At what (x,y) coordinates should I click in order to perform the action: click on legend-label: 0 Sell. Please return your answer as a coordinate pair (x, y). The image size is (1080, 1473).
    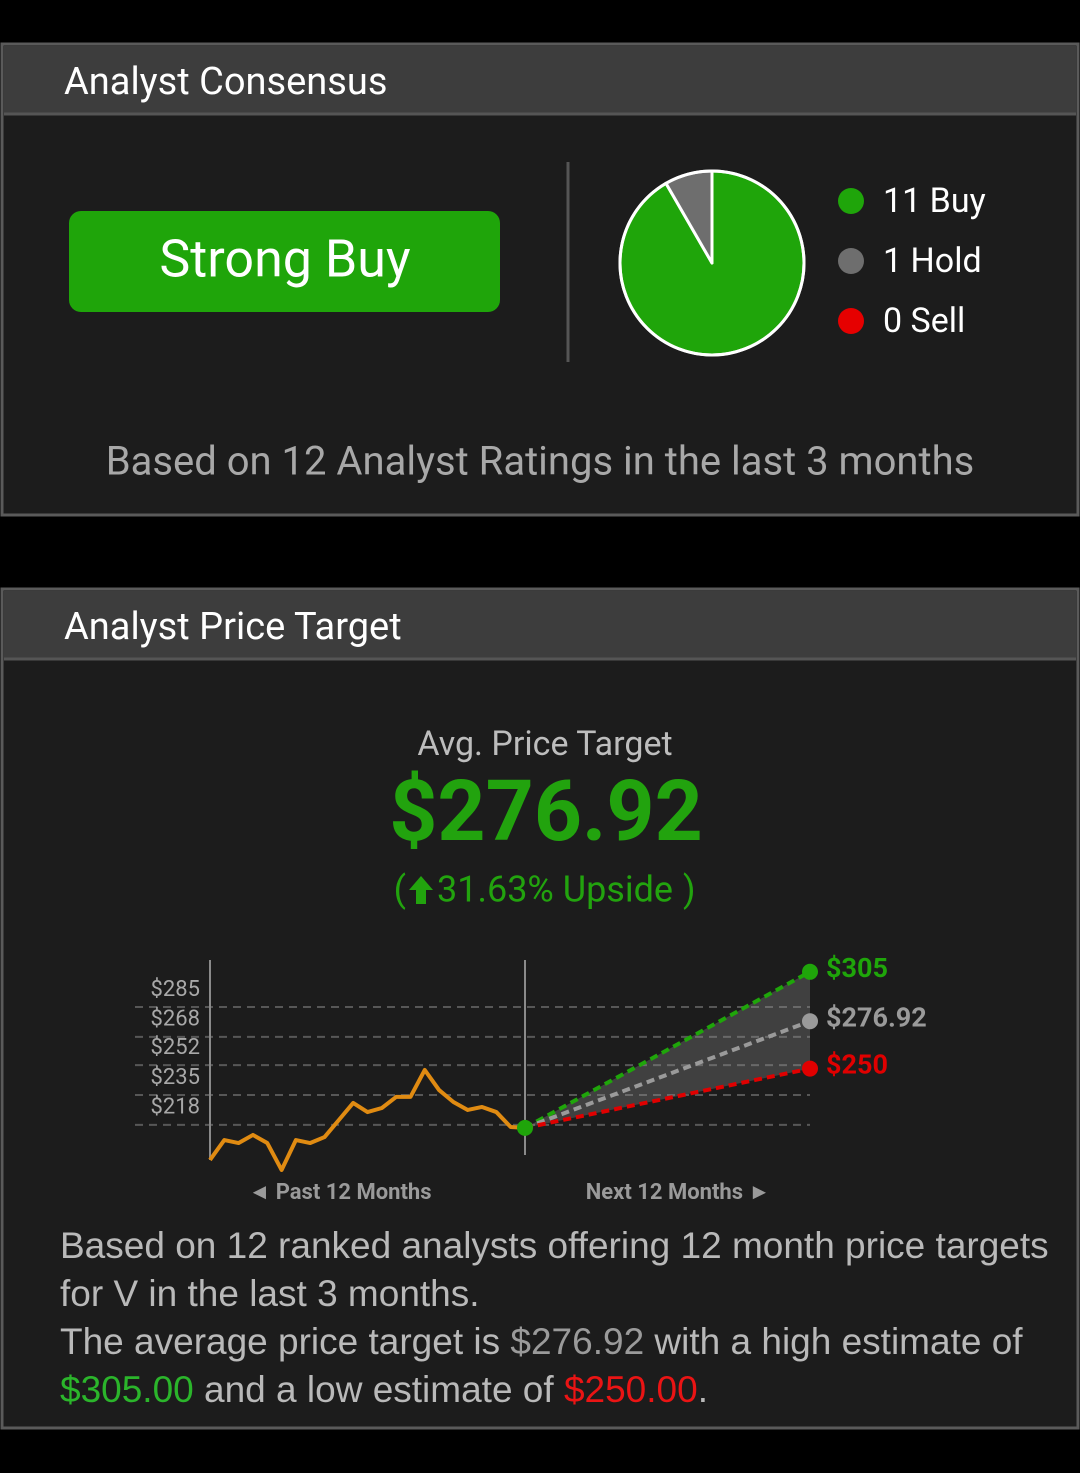
    Looking at the image, I should click on (924, 321).